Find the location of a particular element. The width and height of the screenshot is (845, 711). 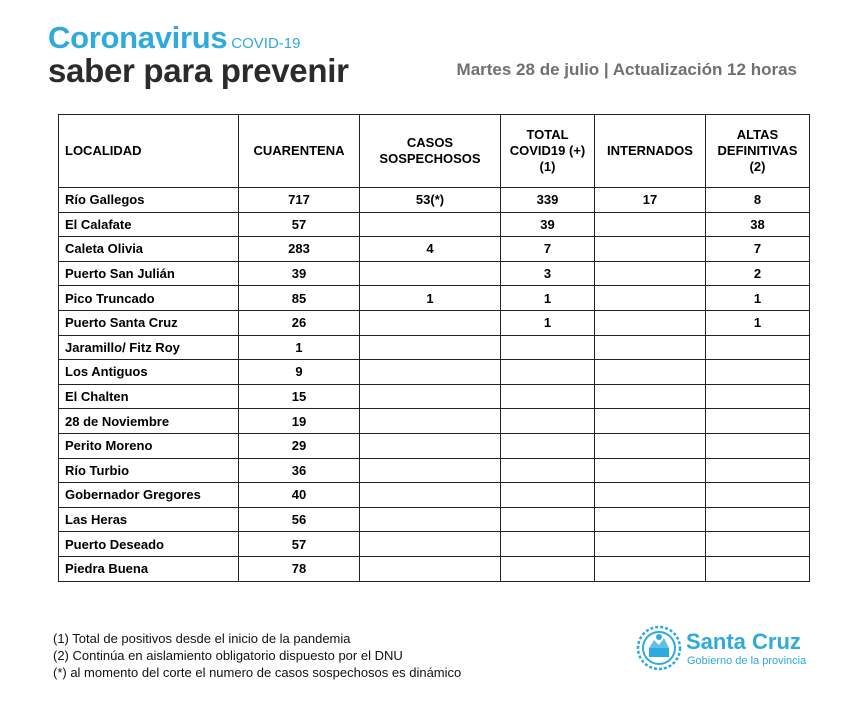

cell-localidad: Caleta Olivia is located at coordinates (148, 249).